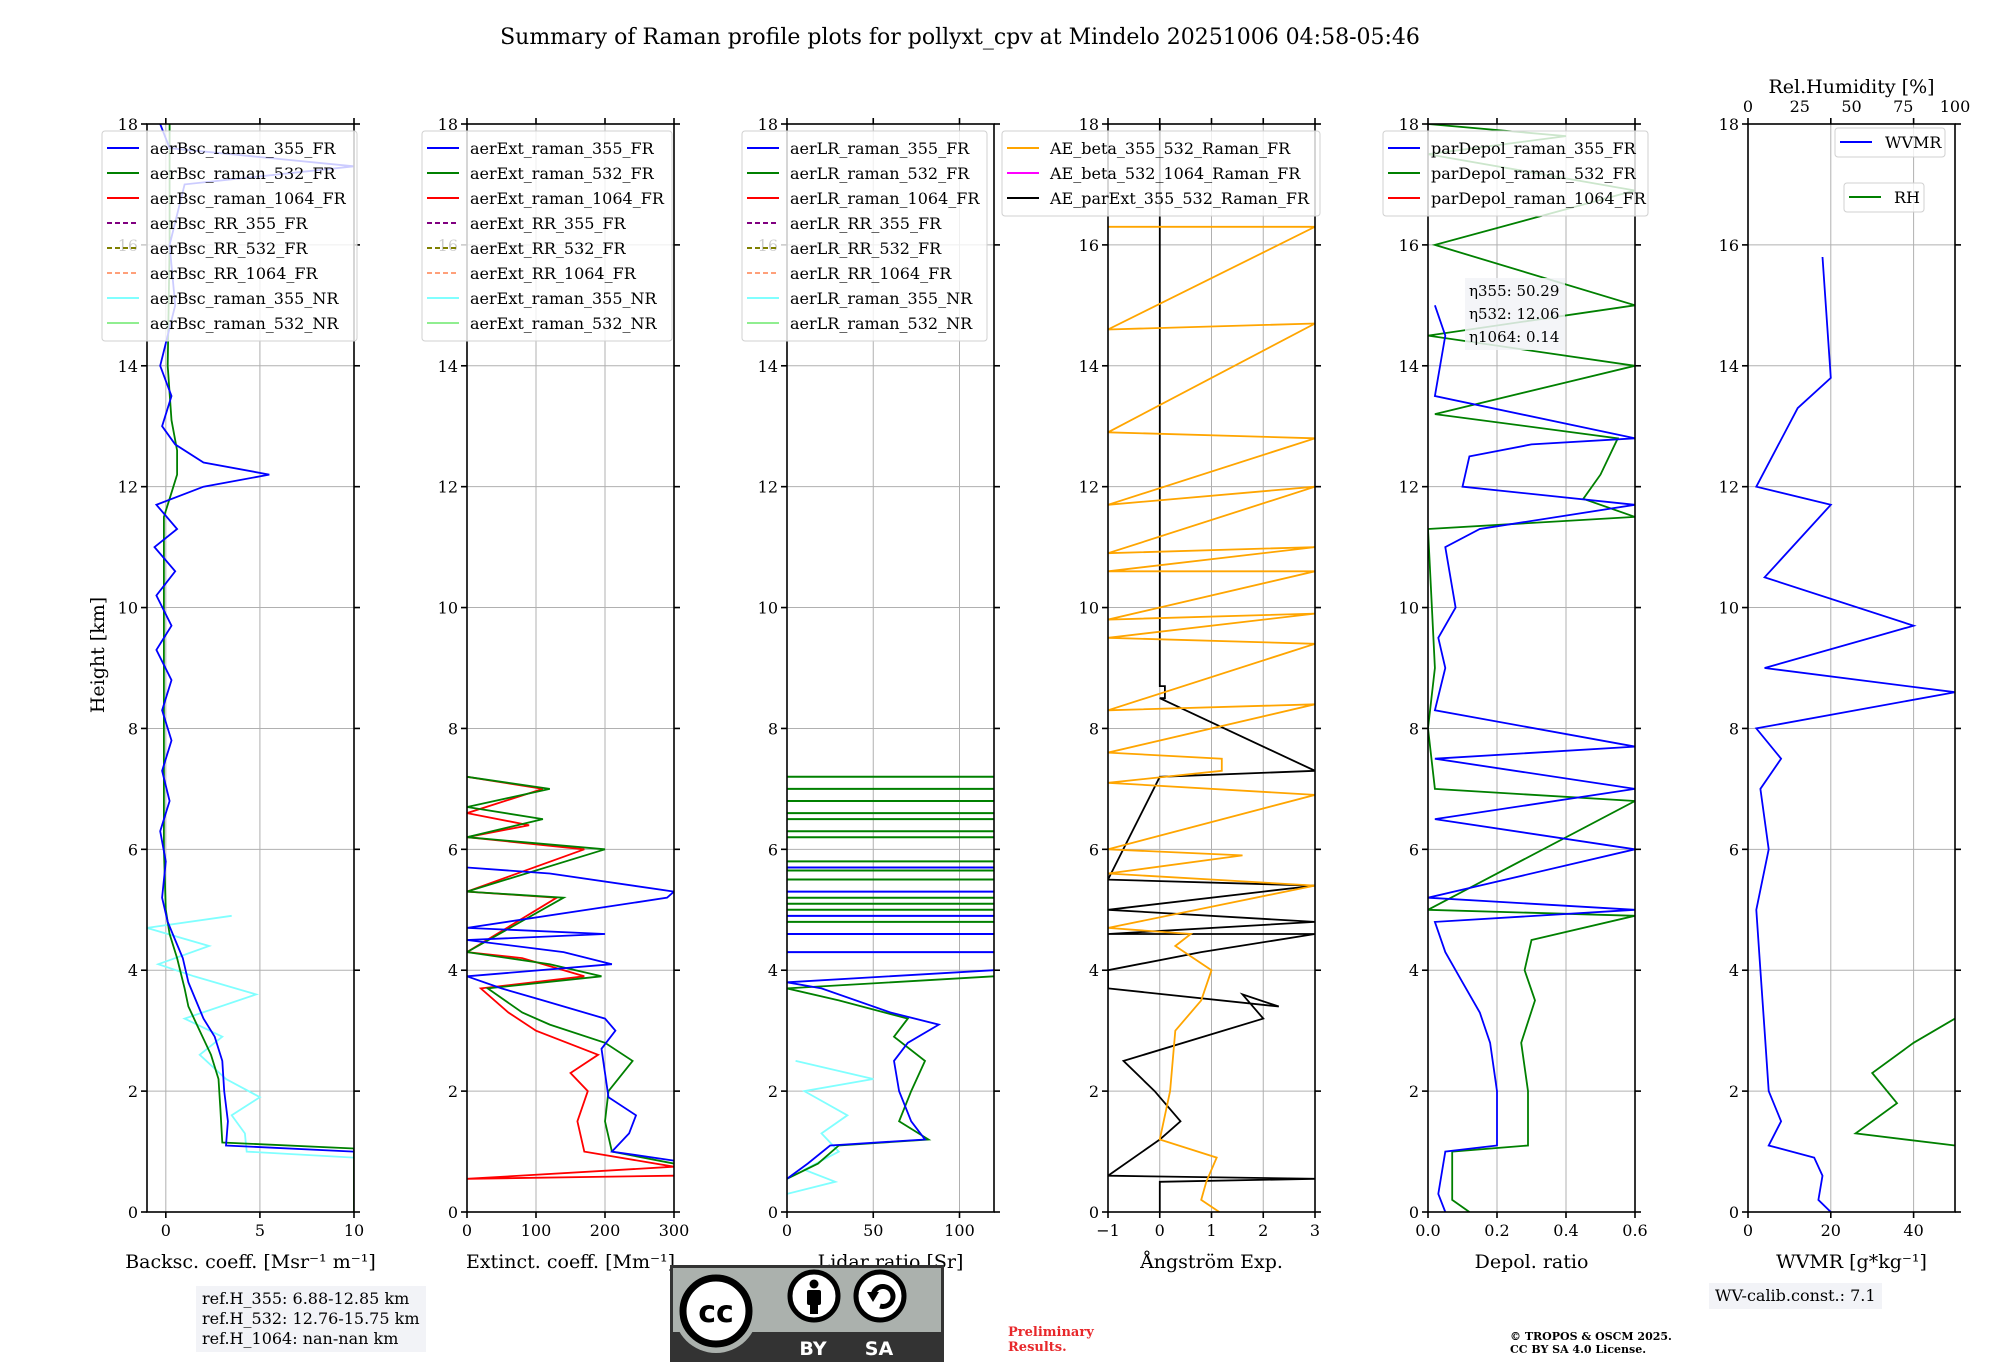  Describe the element at coordinates (570, 1014) in the screenshot. I see `series-aerExt_raman_355_FR` at that location.